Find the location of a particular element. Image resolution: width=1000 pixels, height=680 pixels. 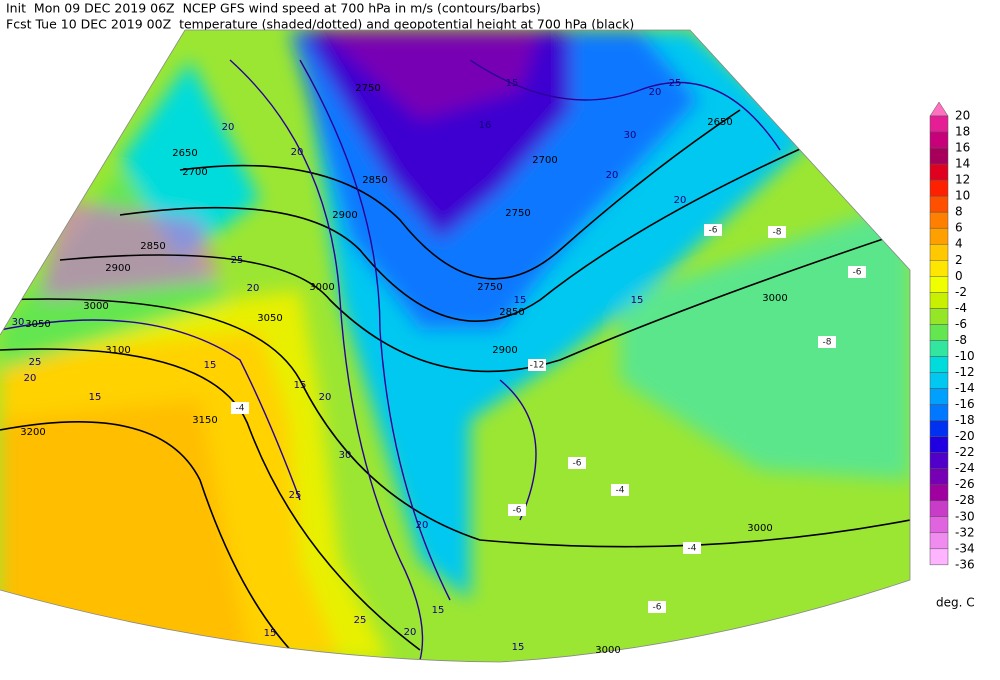

colorbar-label: -32 is located at coordinates (965, 532).